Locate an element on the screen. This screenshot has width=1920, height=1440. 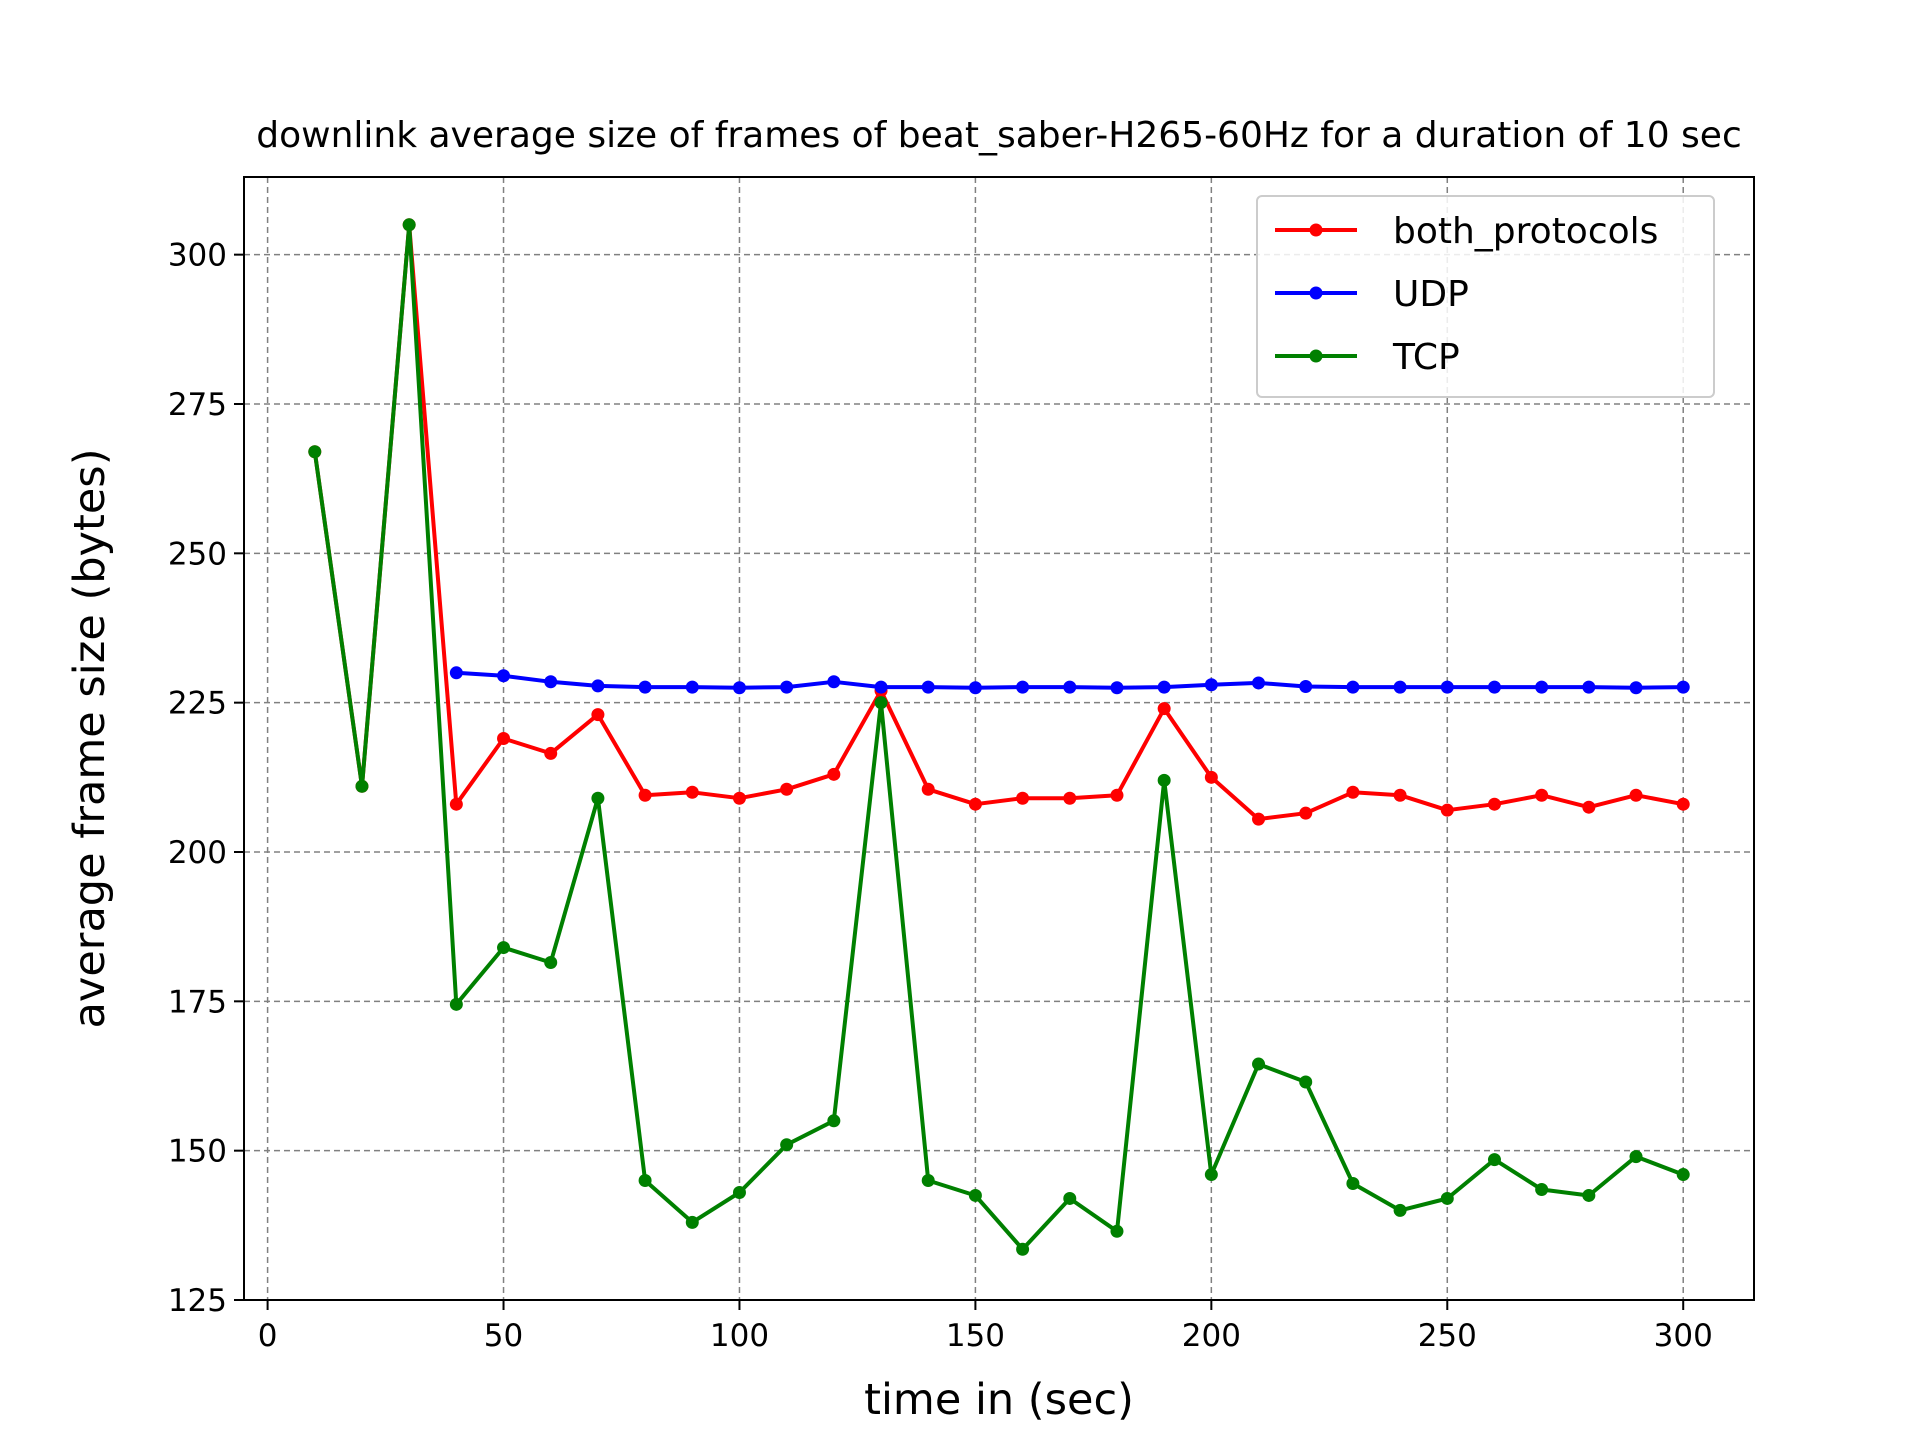
x-tick-label: 100 is located at coordinates (739, 1336).